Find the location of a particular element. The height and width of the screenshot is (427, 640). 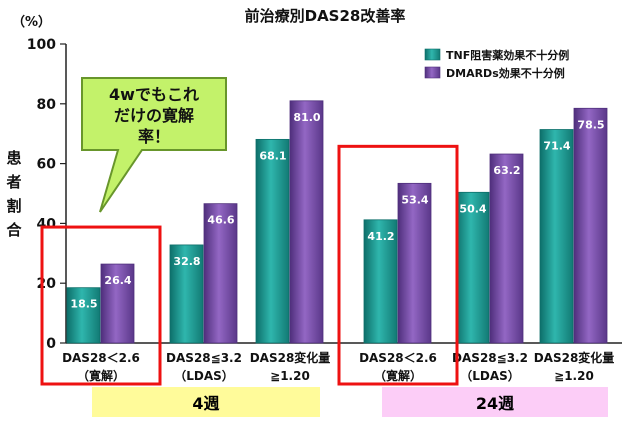

legend-label-dmard: DMARDs効果不十分例 is located at coordinates (505, 73).